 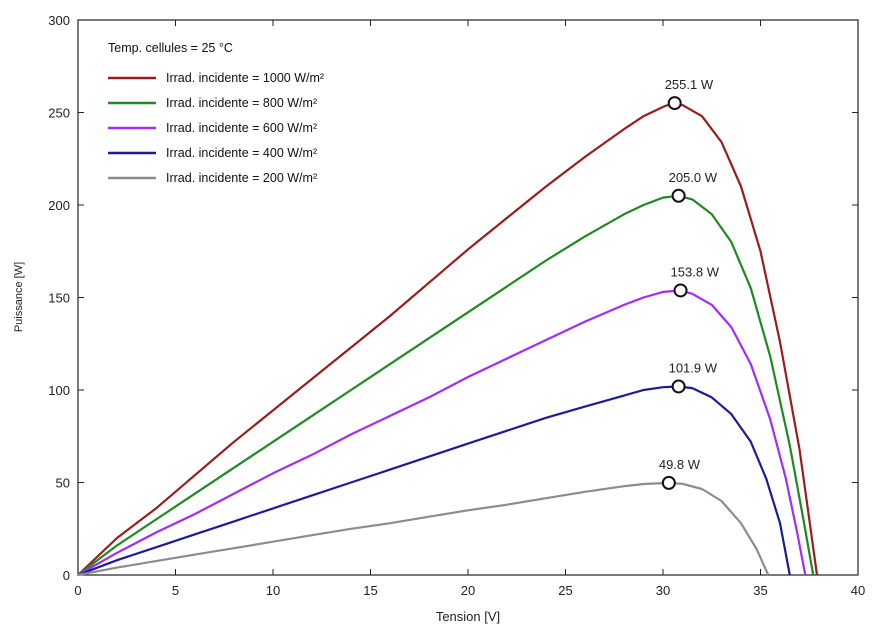 What do you see at coordinates (565, 590) in the screenshot?
I see `x-tick-label: 25` at bounding box center [565, 590].